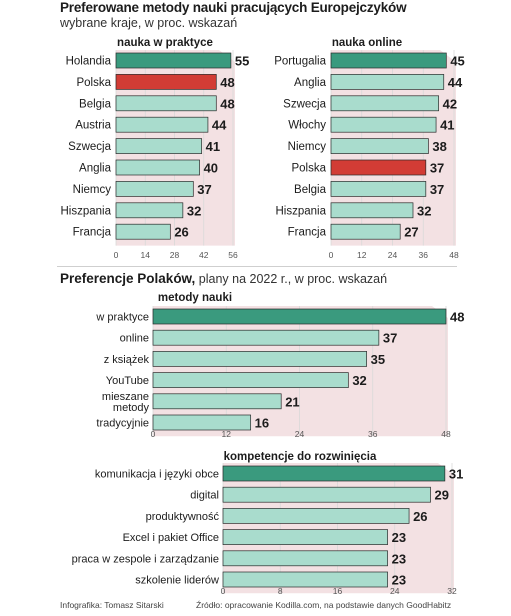 Image resolution: width=511 pixels, height=616 pixels. What do you see at coordinates (146, 255) in the screenshot?
I see `praktyce-tick-label: 14` at bounding box center [146, 255].